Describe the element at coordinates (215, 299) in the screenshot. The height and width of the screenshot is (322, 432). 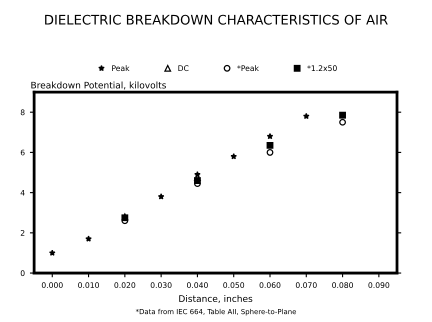
I see `x-axis-title: Distance, inches` at that location.